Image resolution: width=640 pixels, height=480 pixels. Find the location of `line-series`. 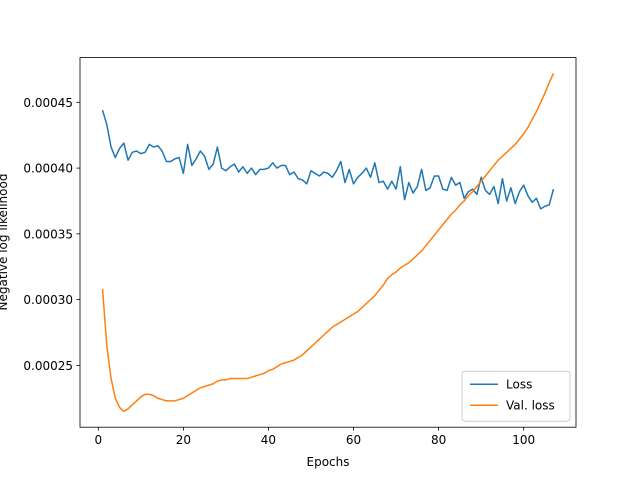

line-series is located at coordinates (328, 160).